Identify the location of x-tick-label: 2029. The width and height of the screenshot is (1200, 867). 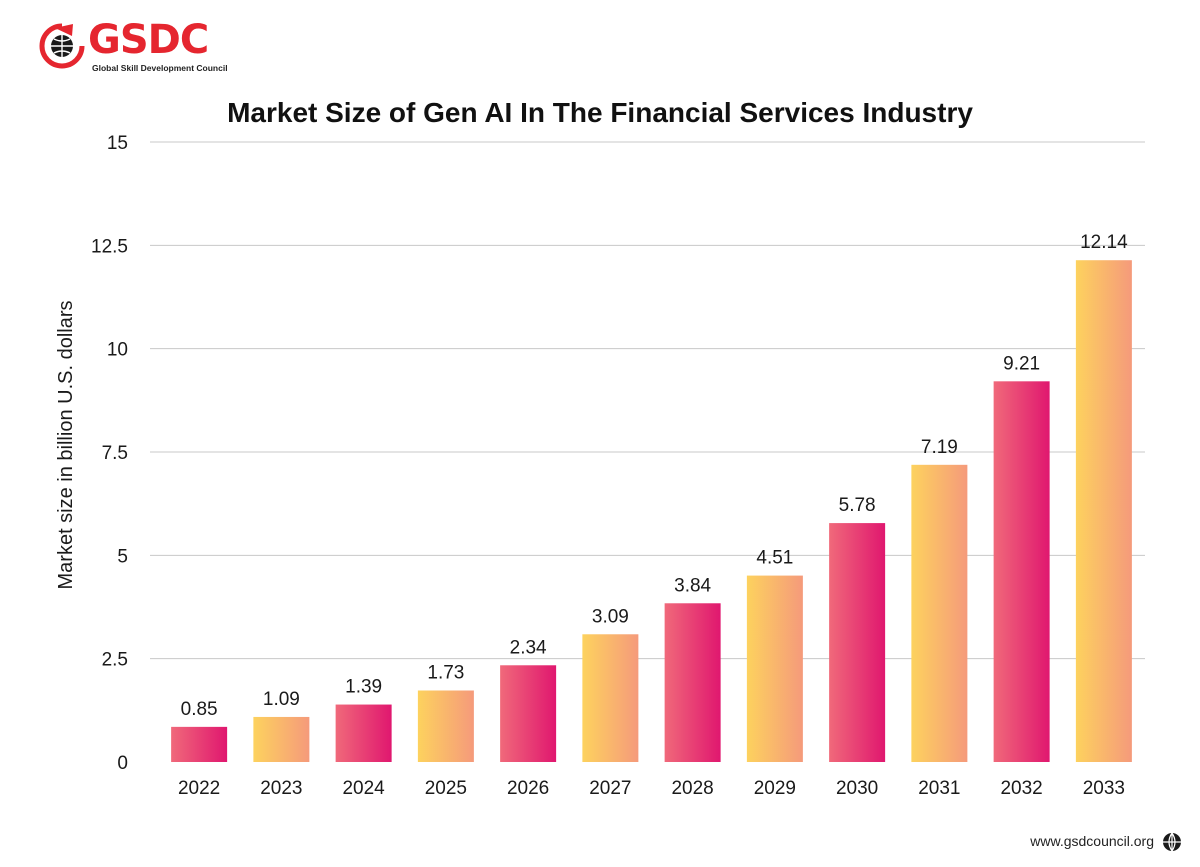
(775, 788).